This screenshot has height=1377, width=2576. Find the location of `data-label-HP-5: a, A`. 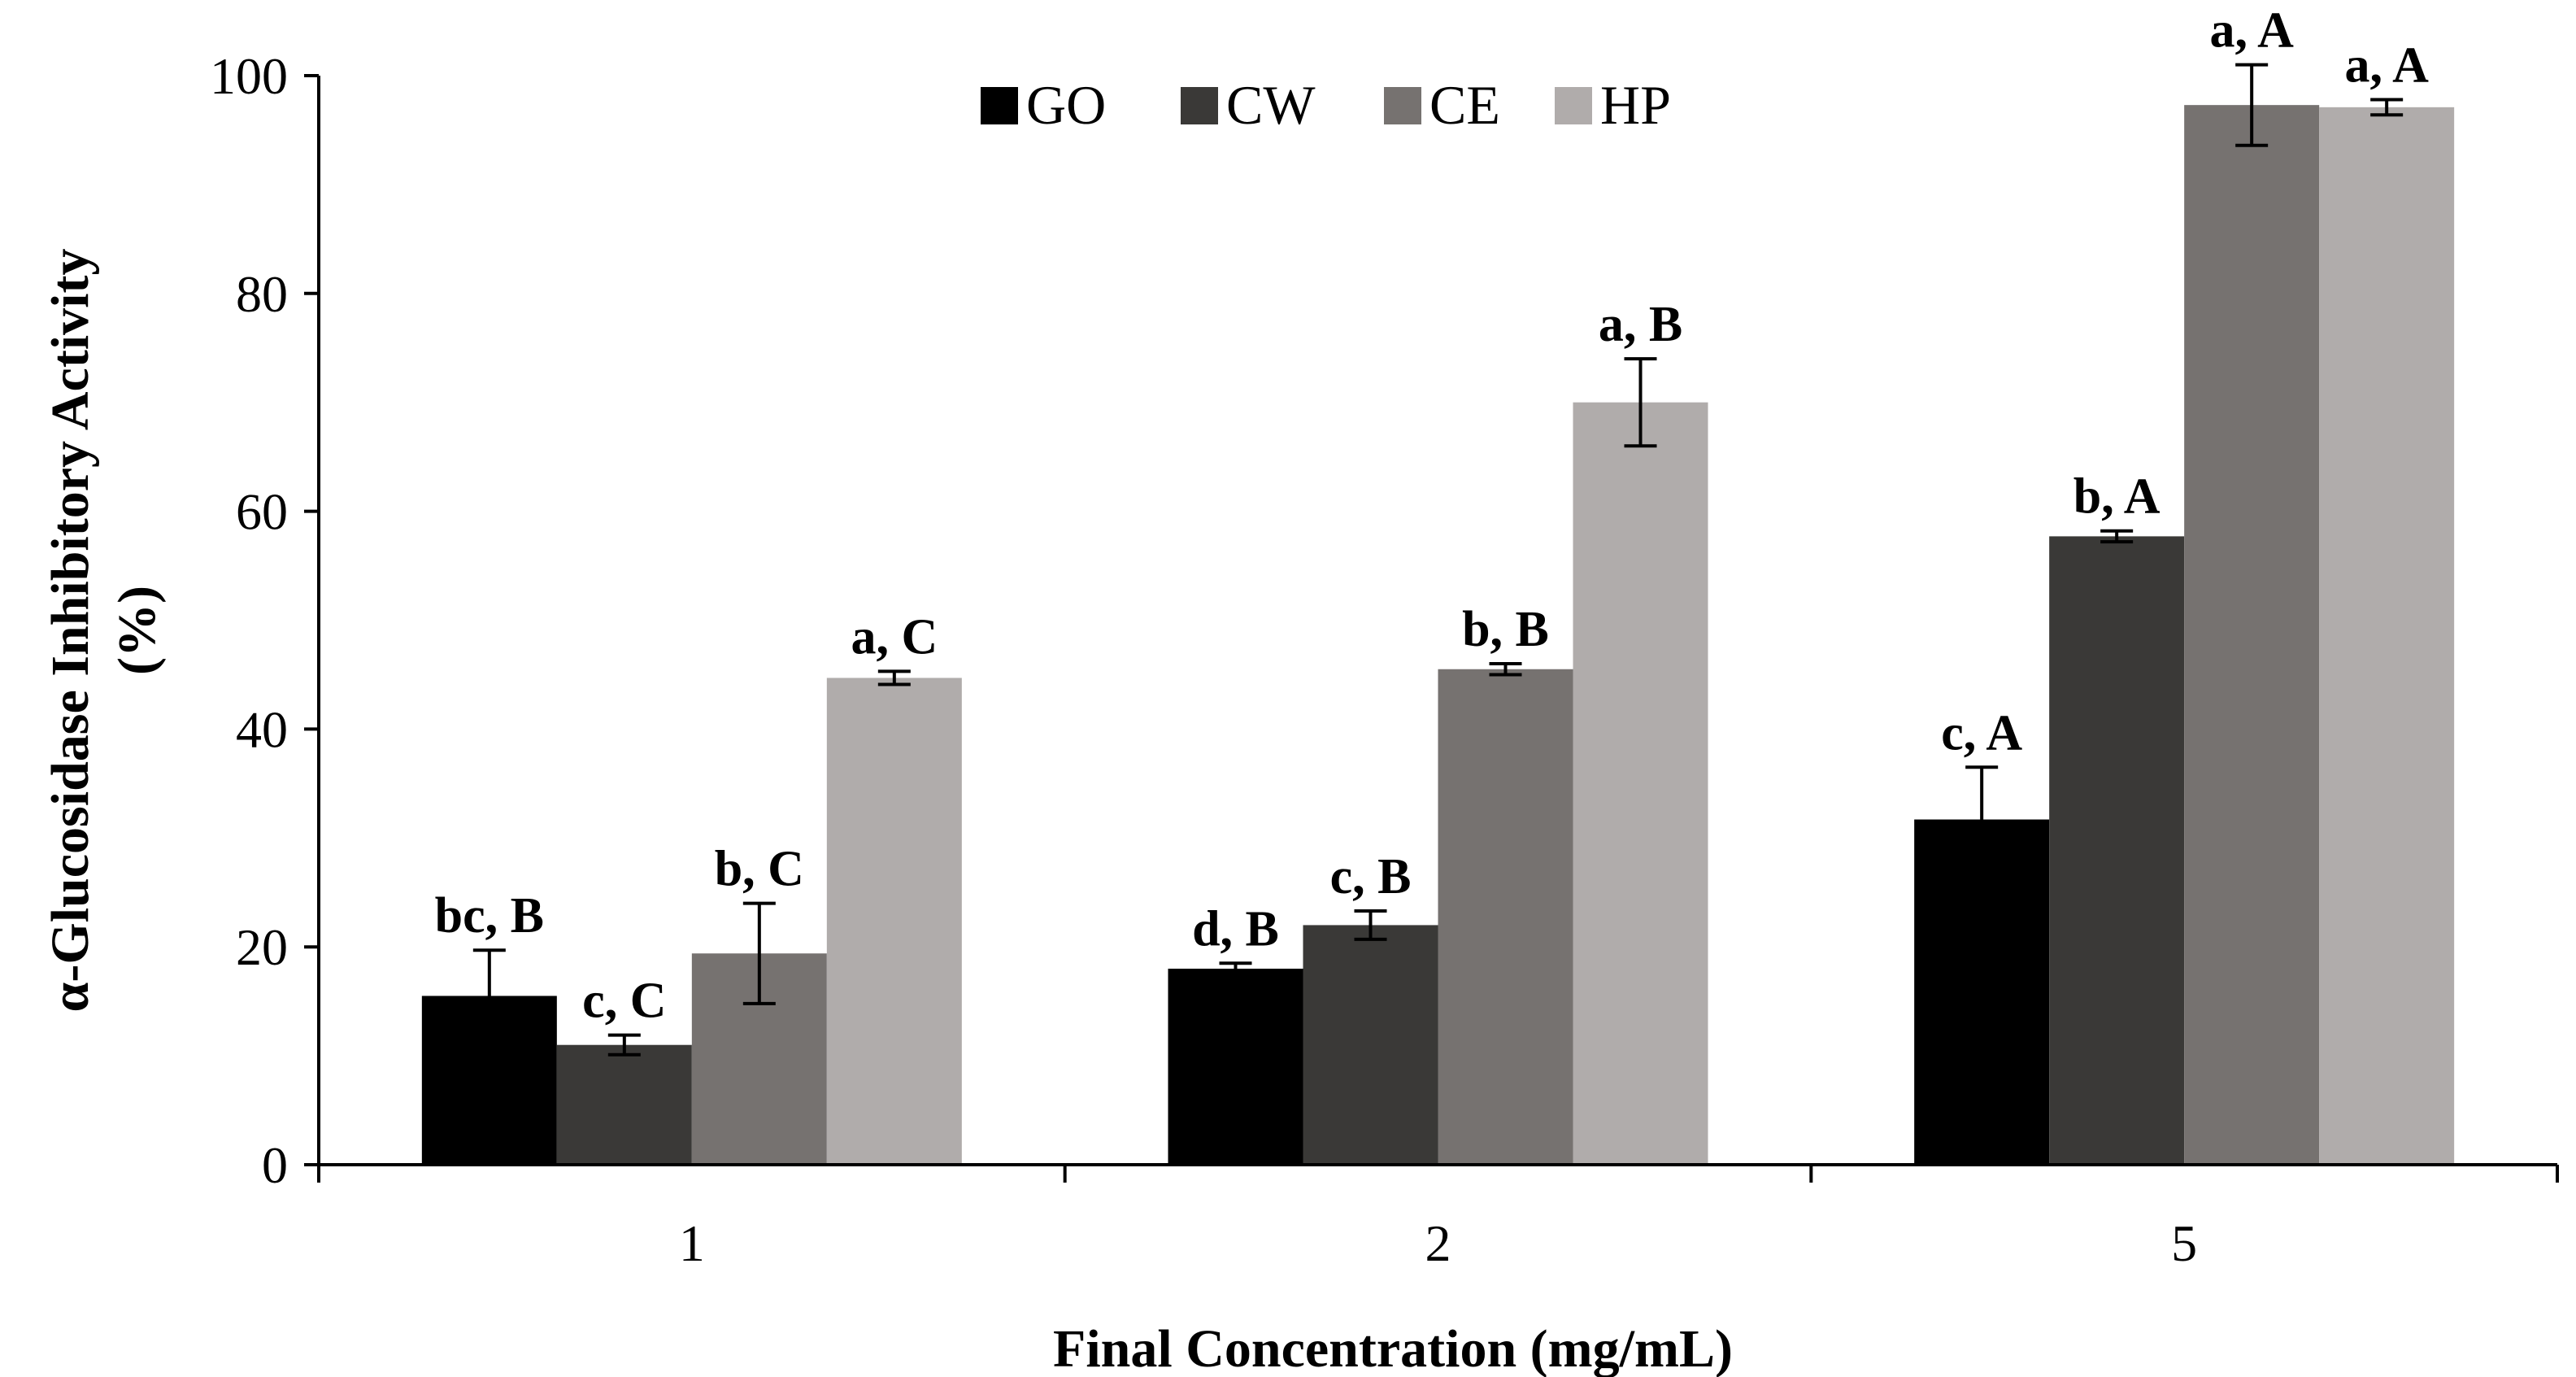

data-label-HP-5: a, A is located at coordinates (2387, 65).